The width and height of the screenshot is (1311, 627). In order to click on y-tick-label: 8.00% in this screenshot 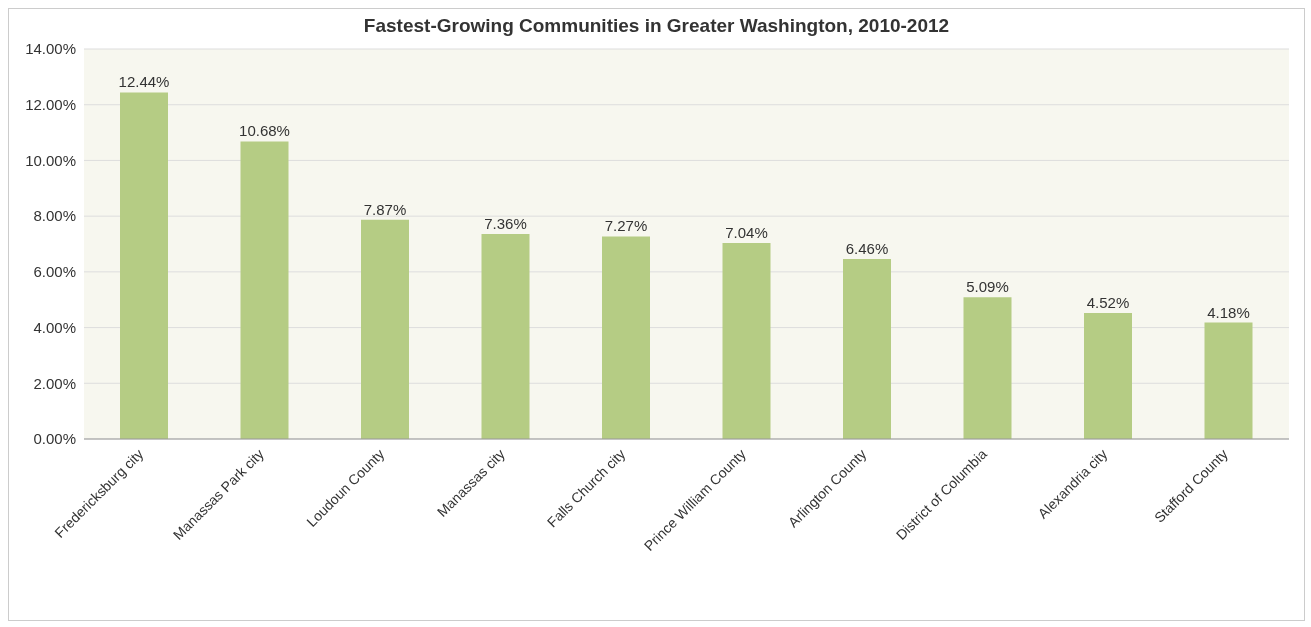, I will do `click(54, 216)`.